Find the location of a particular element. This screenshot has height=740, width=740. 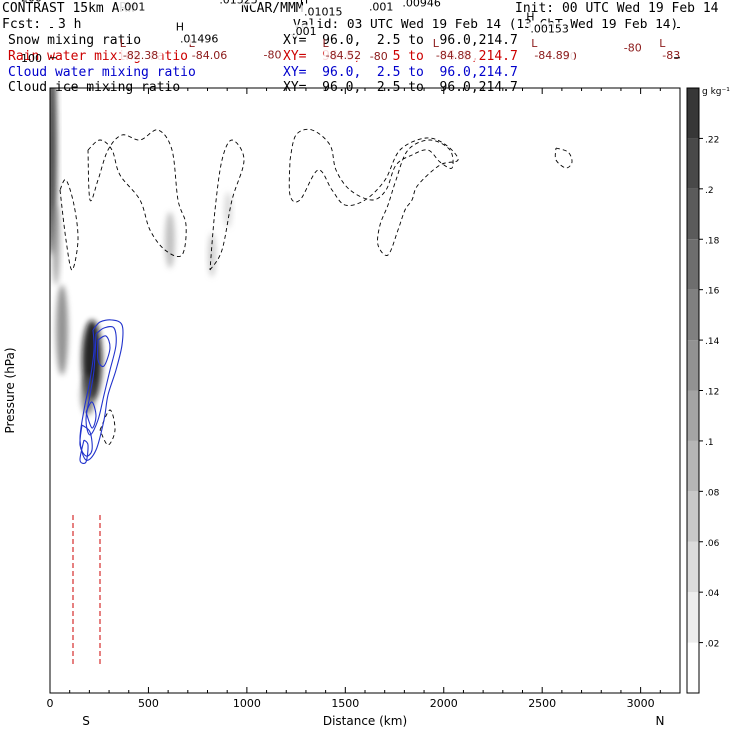

extremum-value: .01525 is located at coordinates (238, 3).